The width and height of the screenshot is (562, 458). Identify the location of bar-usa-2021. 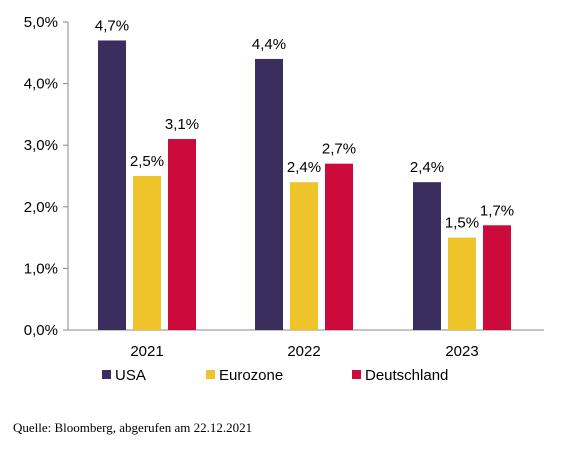
(112, 185).